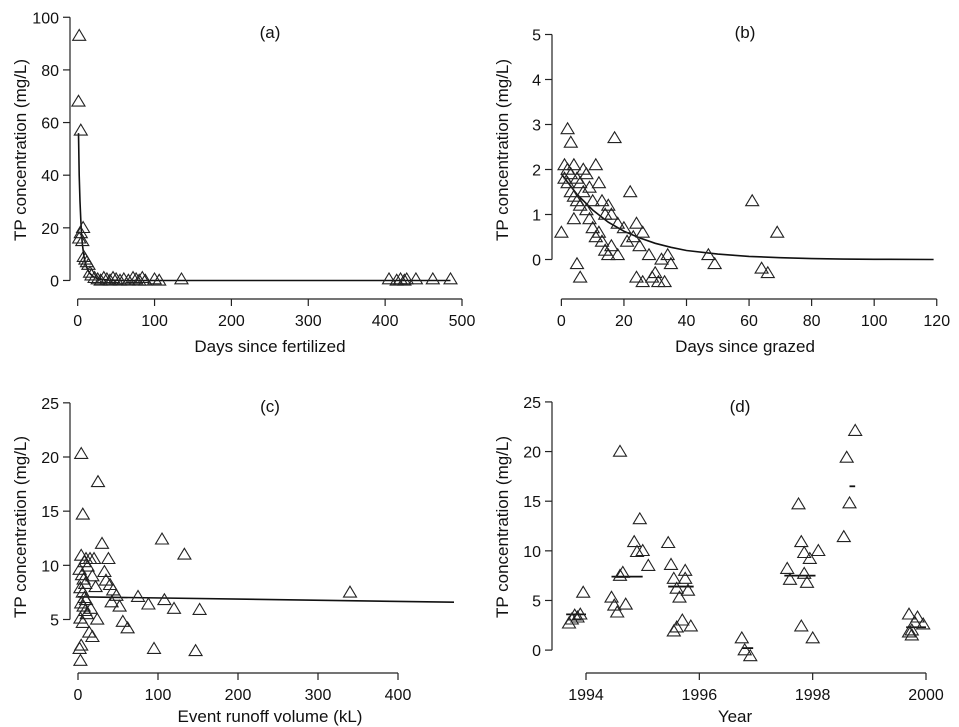 This screenshot has width=959, height=727. Describe the element at coordinates (735, 716) in the screenshot. I see `panel-d-xlabel: Year` at that location.